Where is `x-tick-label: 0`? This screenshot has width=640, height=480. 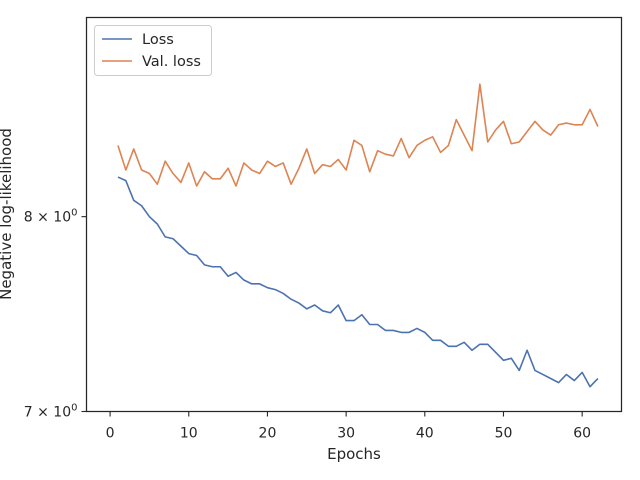
x-tick-label: 0 is located at coordinates (110, 434).